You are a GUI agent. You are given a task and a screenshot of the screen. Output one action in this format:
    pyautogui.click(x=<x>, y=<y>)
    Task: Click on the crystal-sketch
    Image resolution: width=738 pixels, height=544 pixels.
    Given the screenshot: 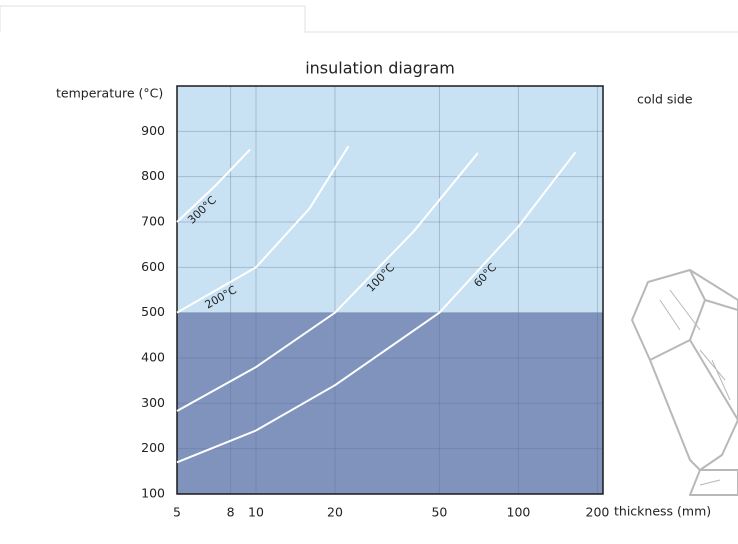 What is the action you would take?
    pyautogui.click(x=684, y=382)
    